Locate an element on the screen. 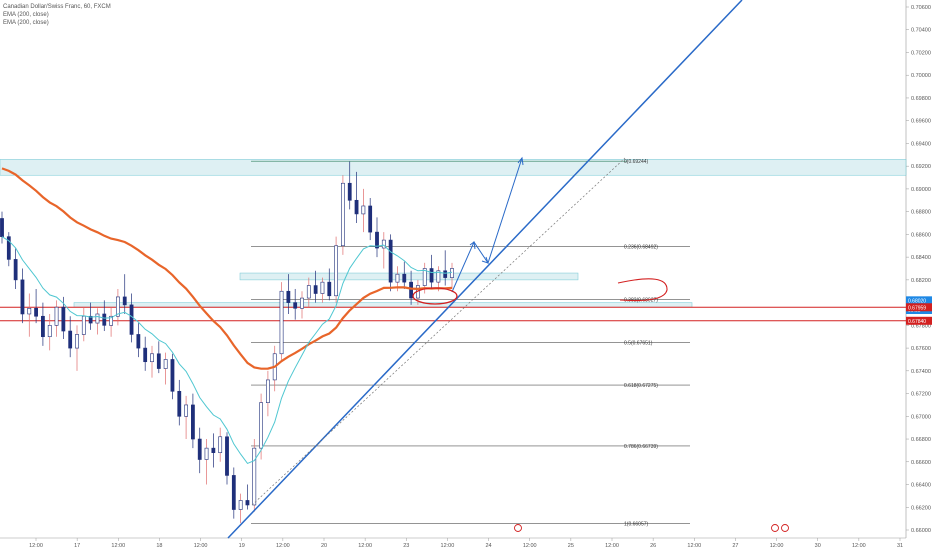 The height and width of the screenshot is (550, 932). y-tick-label: 0.70200 is located at coordinates (921, 53).